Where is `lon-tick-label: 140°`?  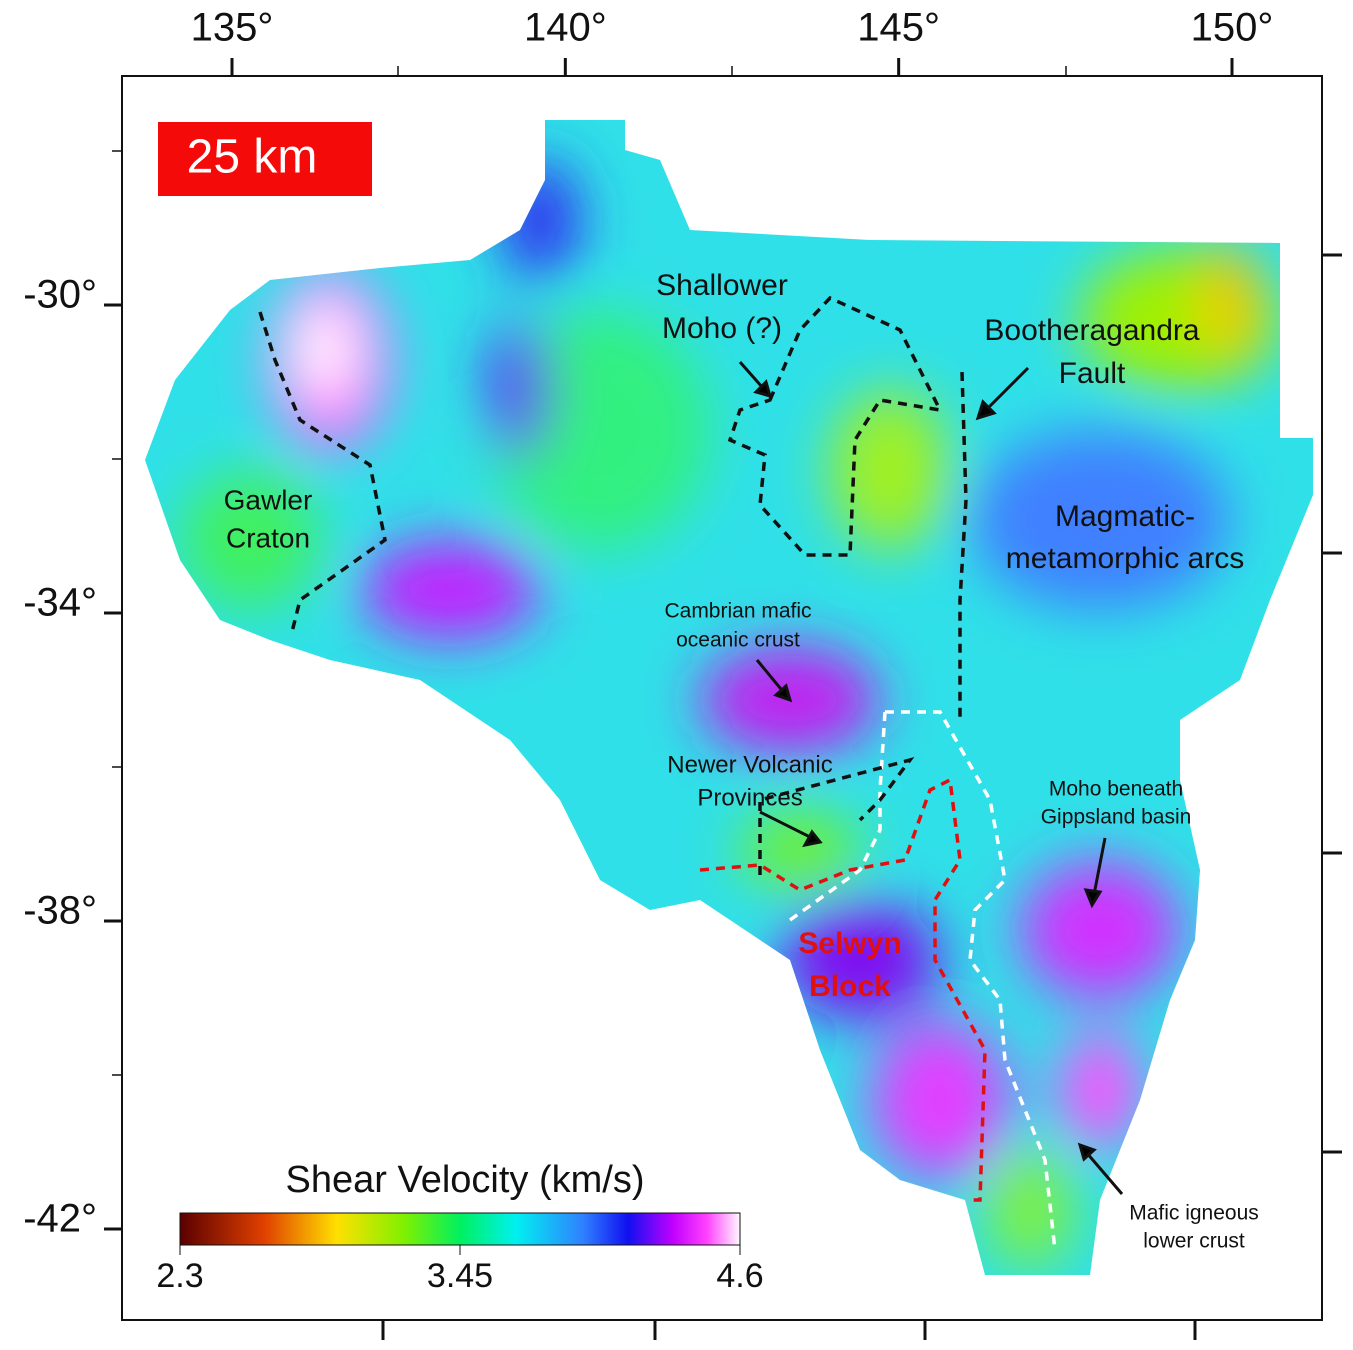 lon-tick-label: 140° is located at coordinates (565, 28).